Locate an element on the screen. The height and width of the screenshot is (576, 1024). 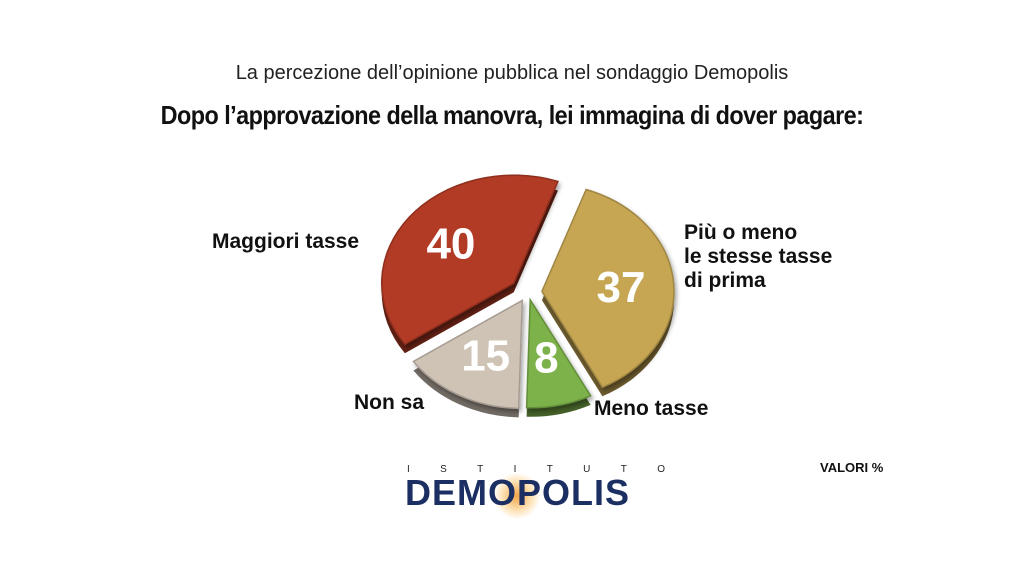
slice-label-meno-tasse: Meno tasse is located at coordinates (651, 408).